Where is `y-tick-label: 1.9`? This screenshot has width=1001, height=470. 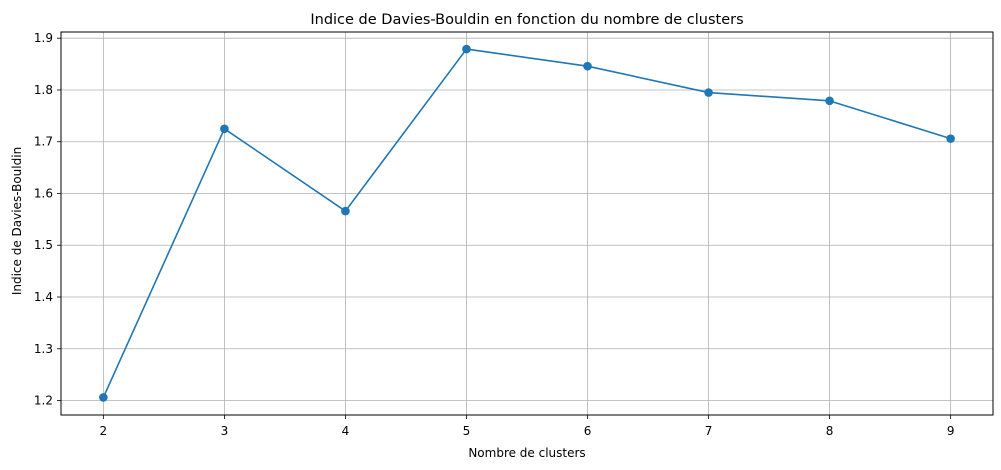
y-tick-label: 1.9 is located at coordinates (43, 38).